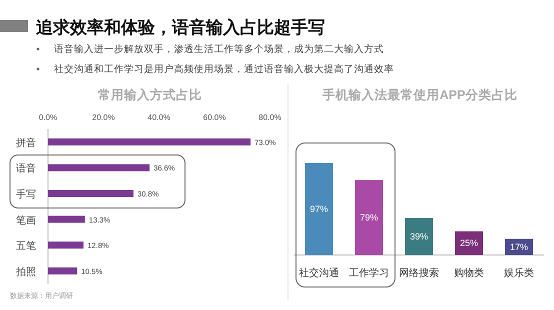 The height and width of the screenshot is (310, 554). I want to click on data-label: 79%, so click(369, 217).